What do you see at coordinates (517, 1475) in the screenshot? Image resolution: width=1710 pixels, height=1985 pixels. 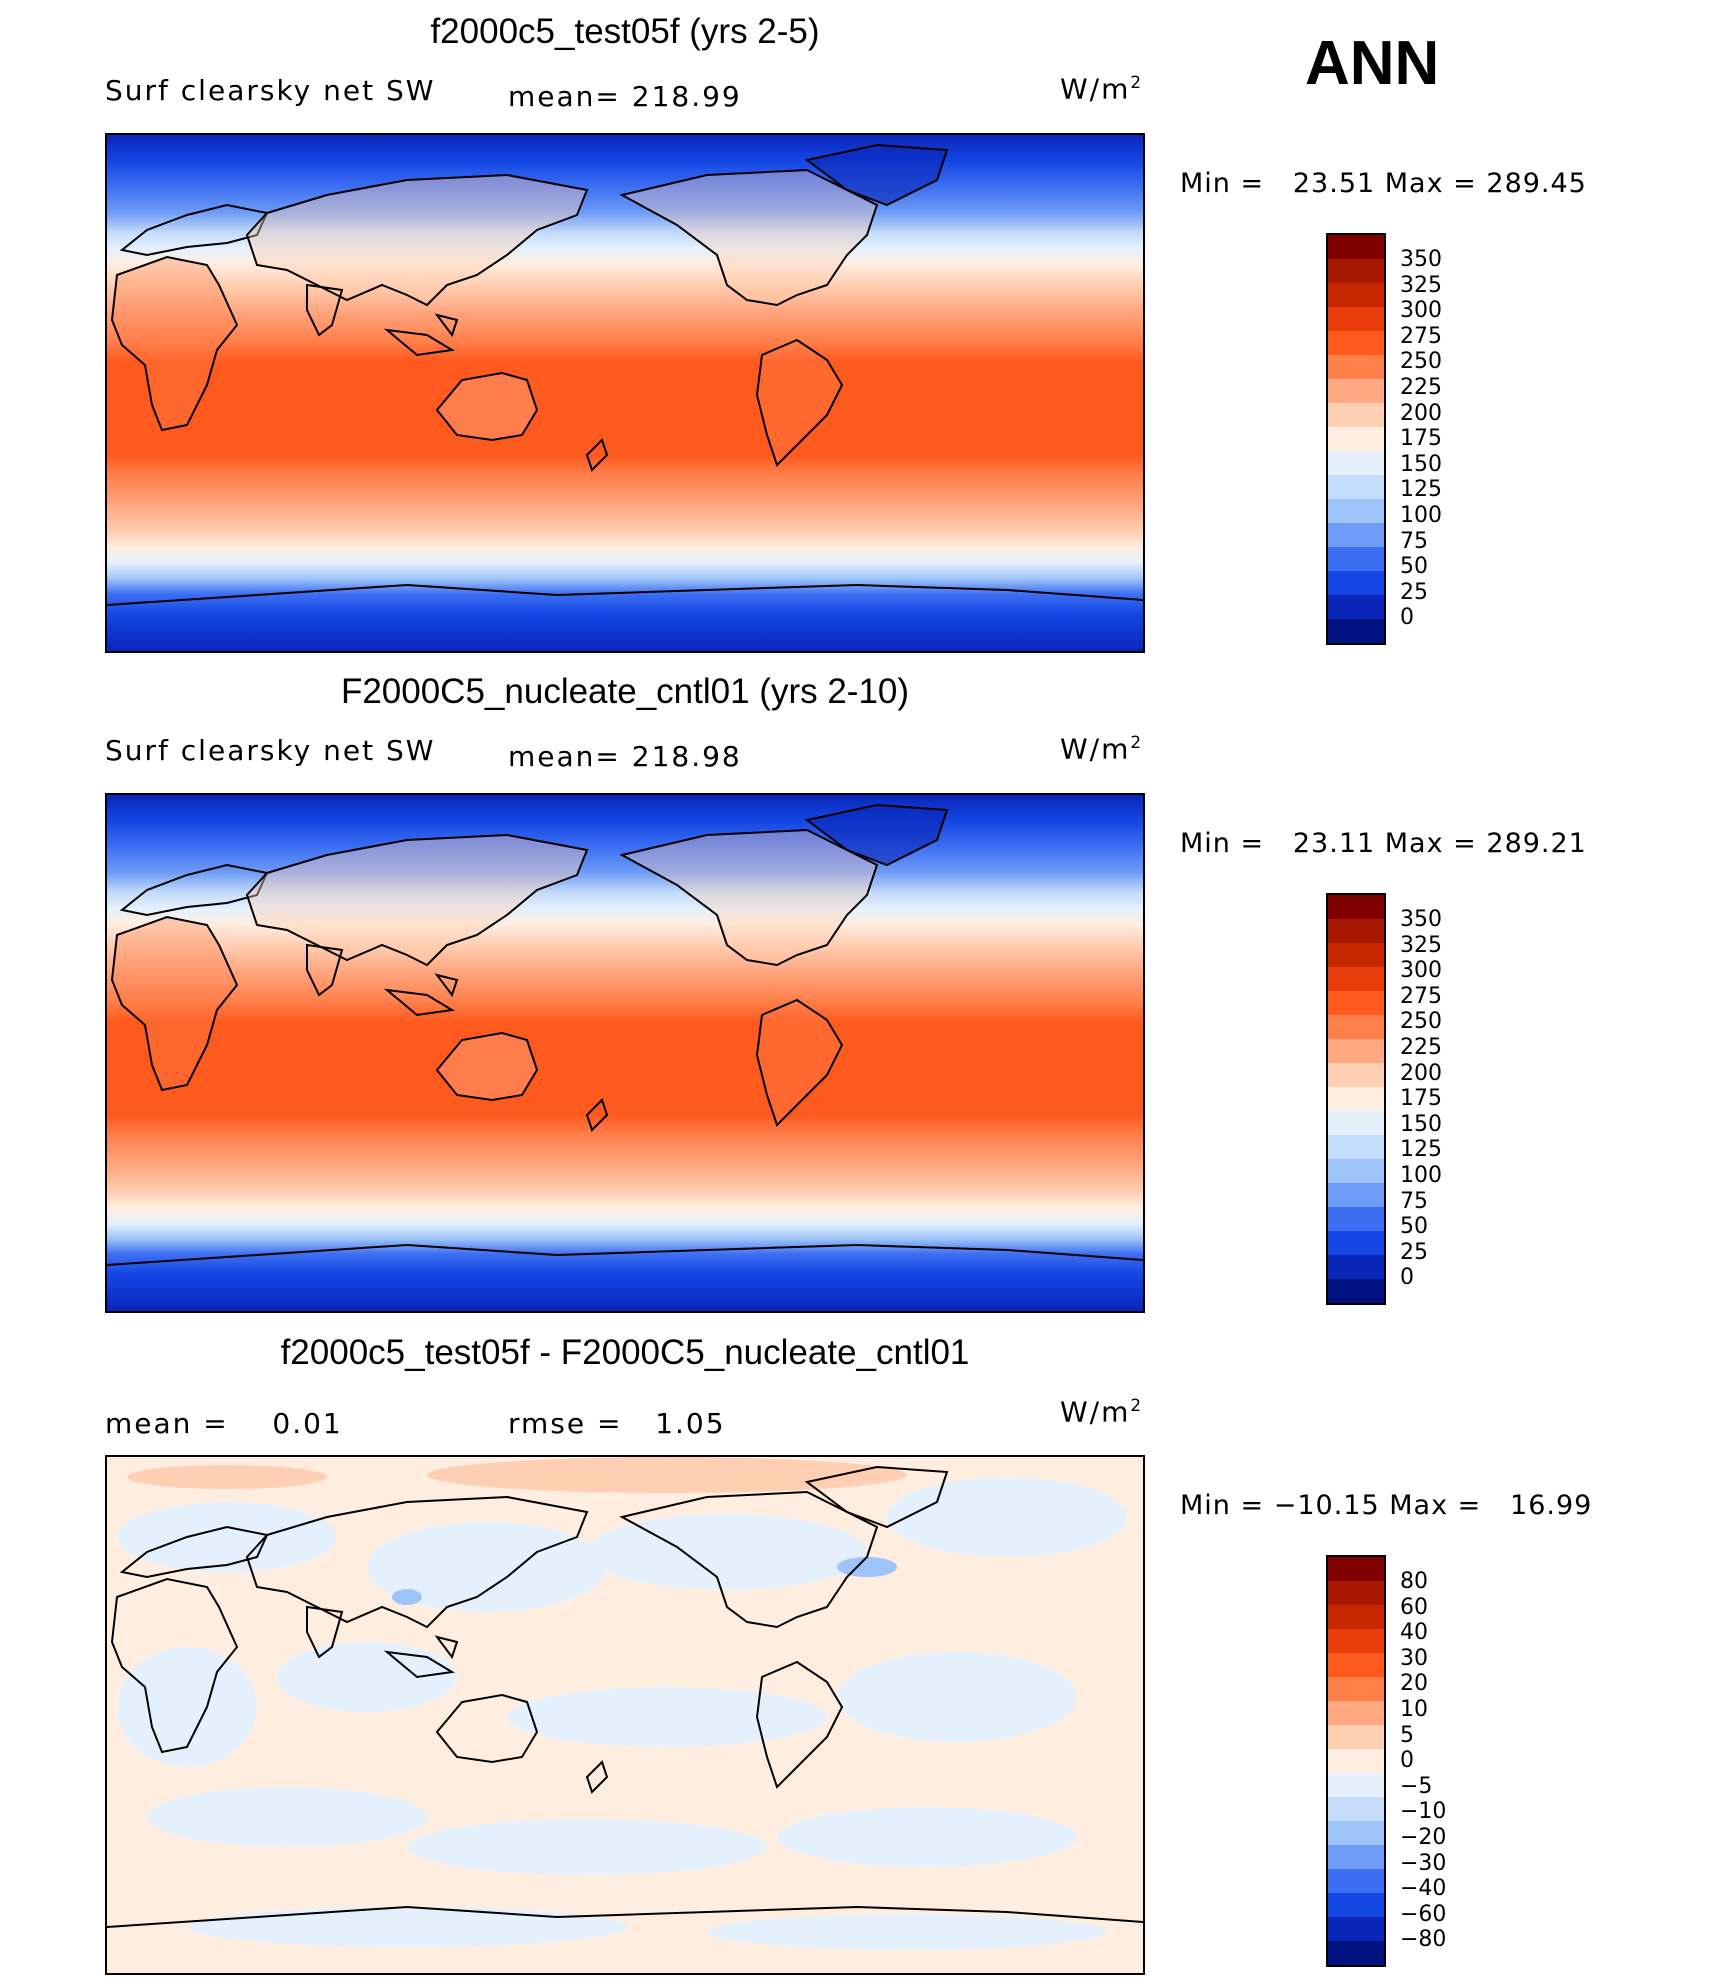 I see `panel3-positive-patches` at bounding box center [517, 1475].